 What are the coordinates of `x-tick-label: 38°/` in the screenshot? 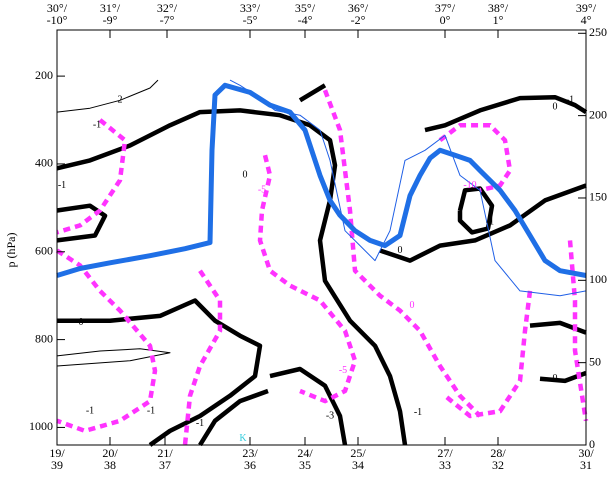 It's located at (498, 8).